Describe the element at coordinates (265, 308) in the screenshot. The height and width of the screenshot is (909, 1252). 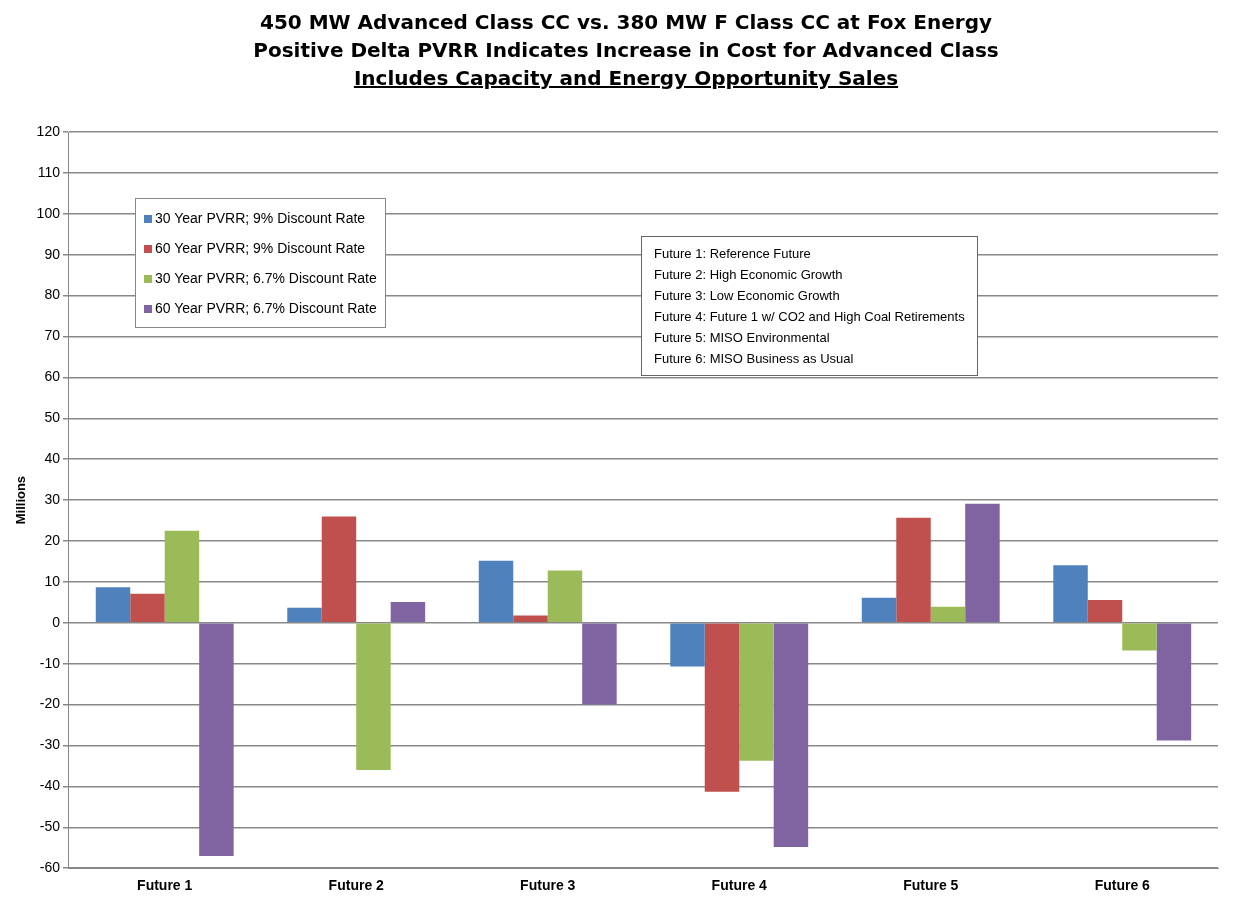
I see `legend-label: 60 Year PVRR; 6.7% Discount Rate` at that location.